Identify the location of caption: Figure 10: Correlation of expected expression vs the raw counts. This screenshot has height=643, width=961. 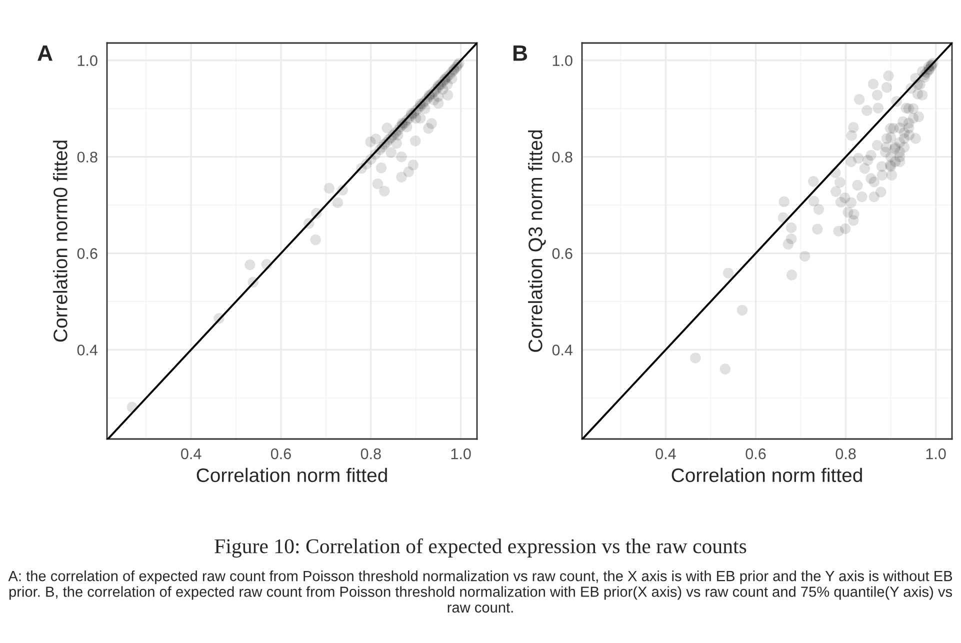
(480, 548).